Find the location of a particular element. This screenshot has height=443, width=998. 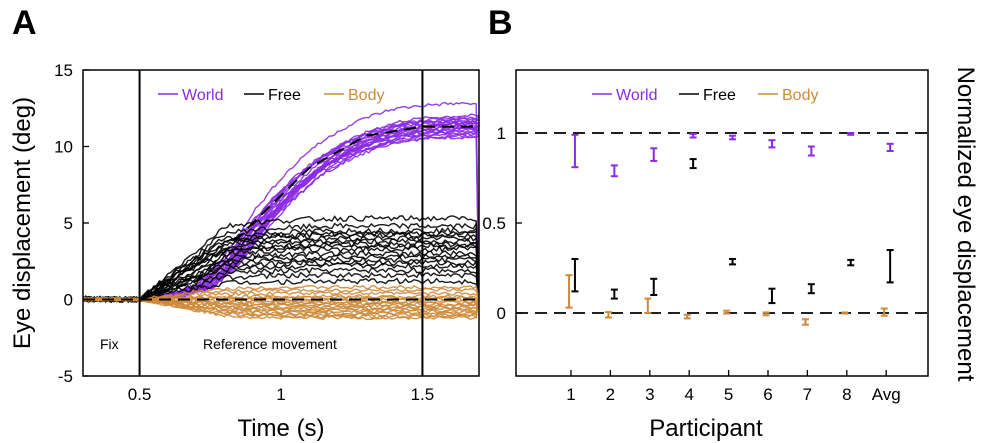

panel-a-annotation-reference-movement: Reference movement is located at coordinates (270, 344).